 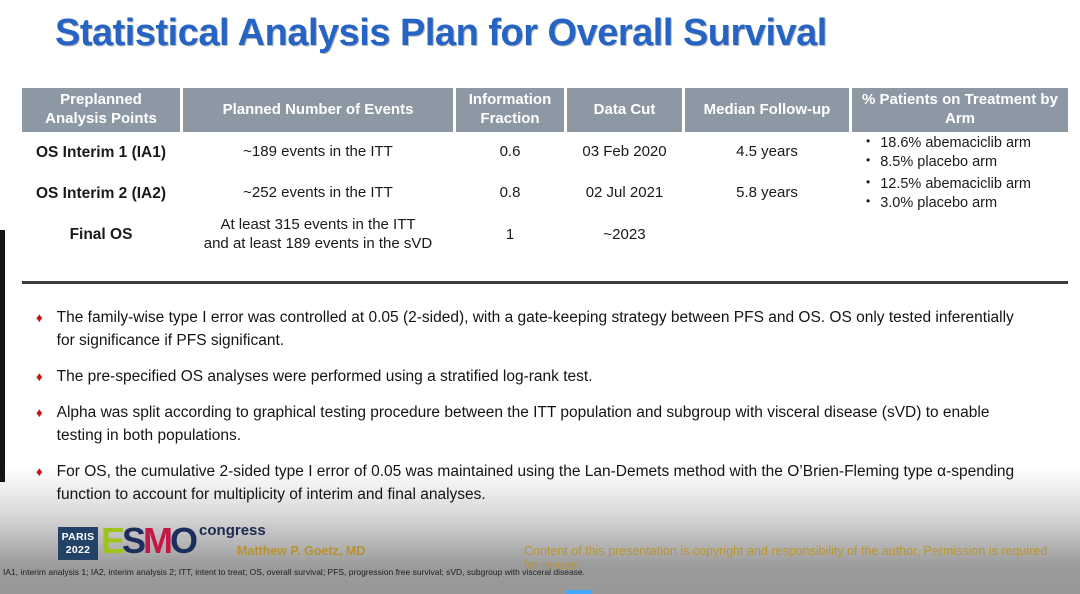 I want to click on cell-median-followup: 5.8 years, so click(x=767, y=193).